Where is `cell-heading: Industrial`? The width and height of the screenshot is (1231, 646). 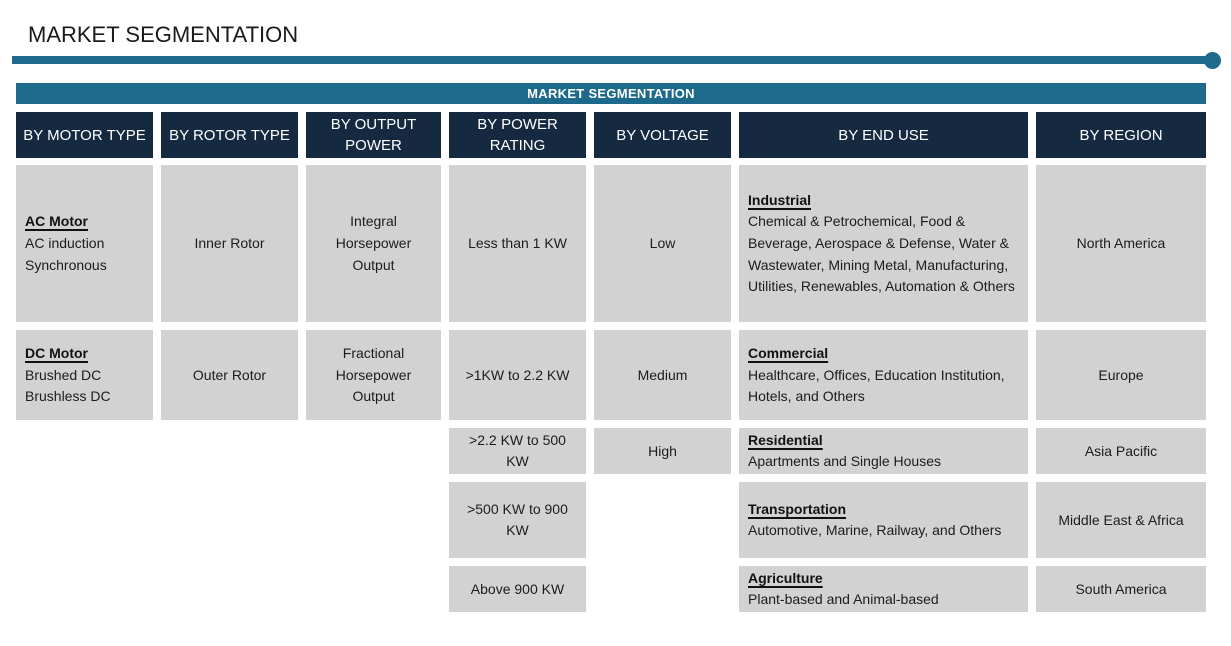 cell-heading: Industrial is located at coordinates (780, 199).